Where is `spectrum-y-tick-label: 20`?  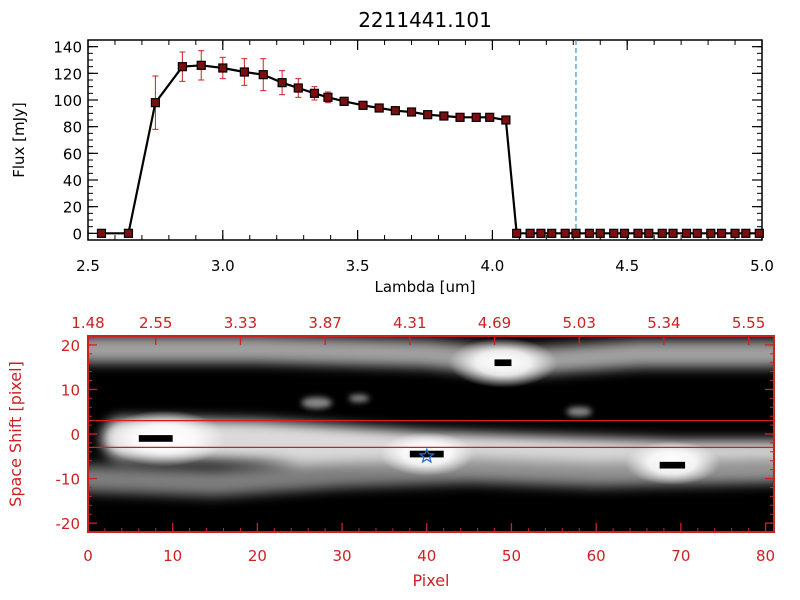 spectrum-y-tick-label: 20 is located at coordinates (72, 208).